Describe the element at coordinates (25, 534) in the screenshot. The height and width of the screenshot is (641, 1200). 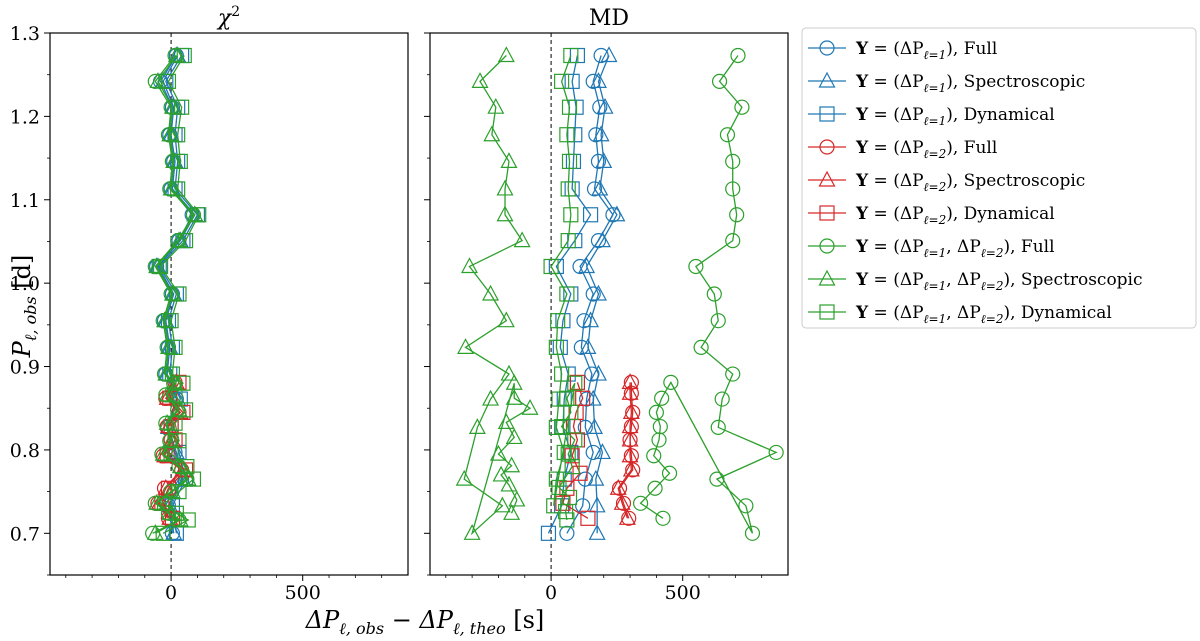
I see `y-tick-label: 0.7` at that location.